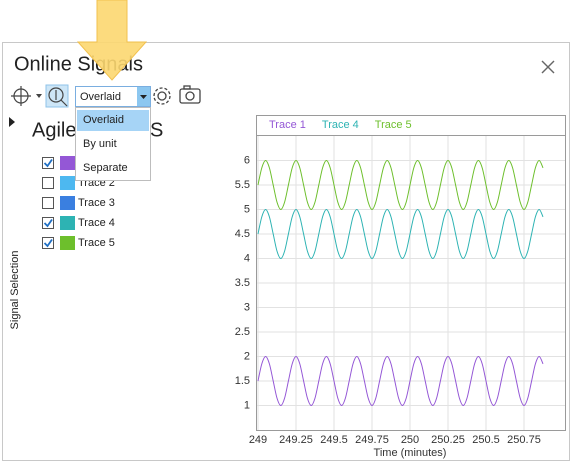  I want to click on view-mode-option: Separate, so click(105, 168).